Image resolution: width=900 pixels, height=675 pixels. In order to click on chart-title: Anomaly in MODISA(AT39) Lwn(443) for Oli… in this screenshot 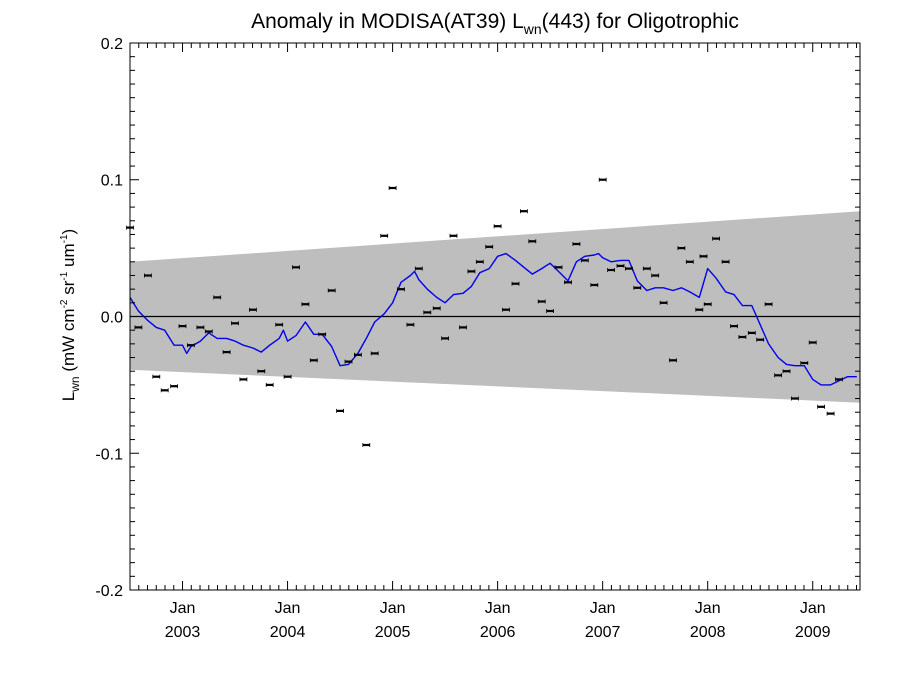, I will do `click(495, 23)`.